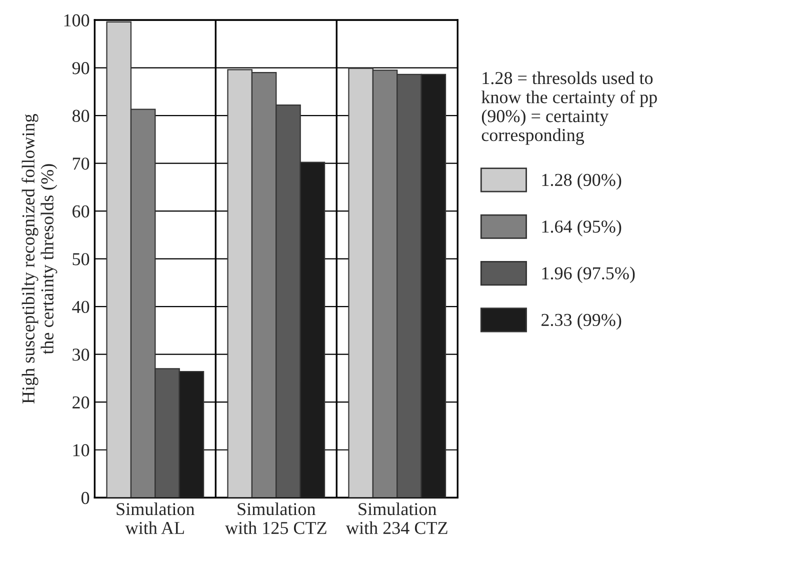 The image size is (789, 572). I want to click on y-tick-label: 50, so click(81, 259).